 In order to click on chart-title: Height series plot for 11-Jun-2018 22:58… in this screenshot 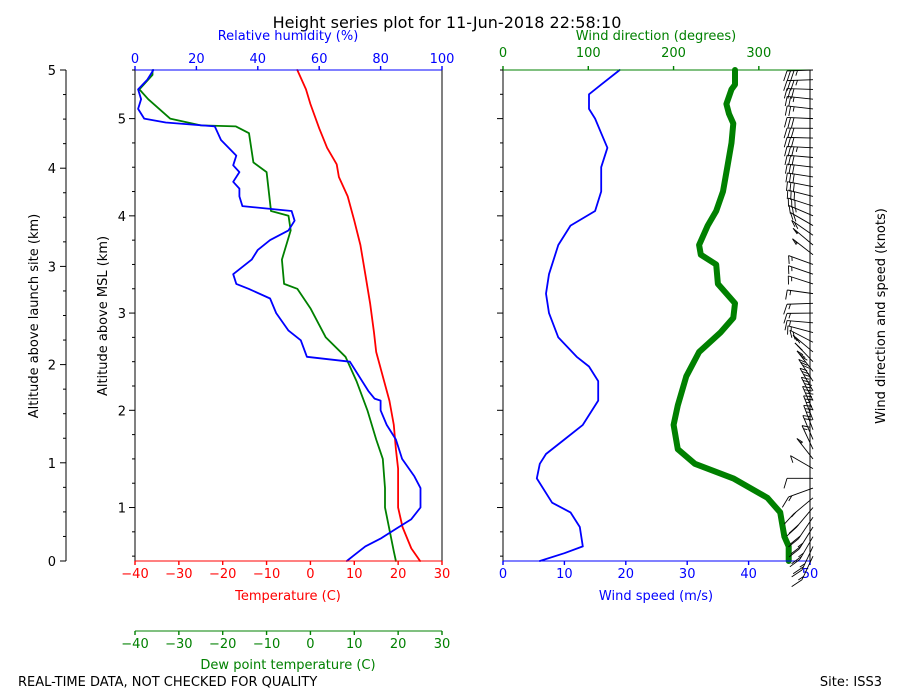, I will do `click(447, 22)`.